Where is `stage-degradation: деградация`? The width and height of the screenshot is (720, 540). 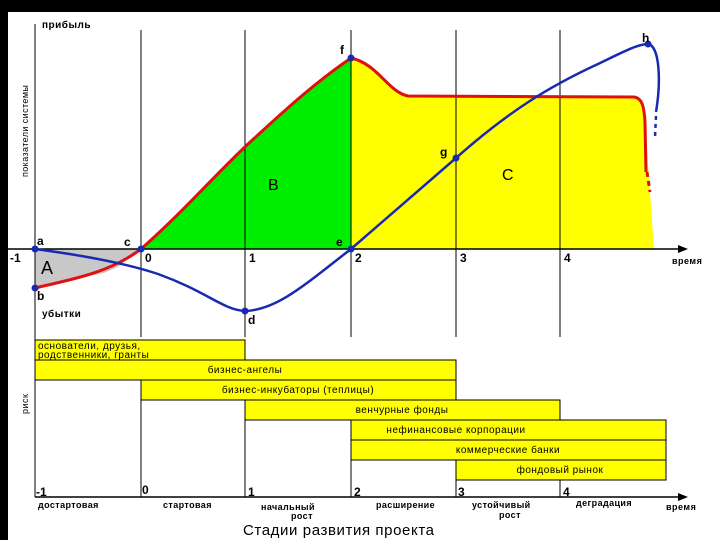
stage-degradation: деградация is located at coordinates (604, 503).